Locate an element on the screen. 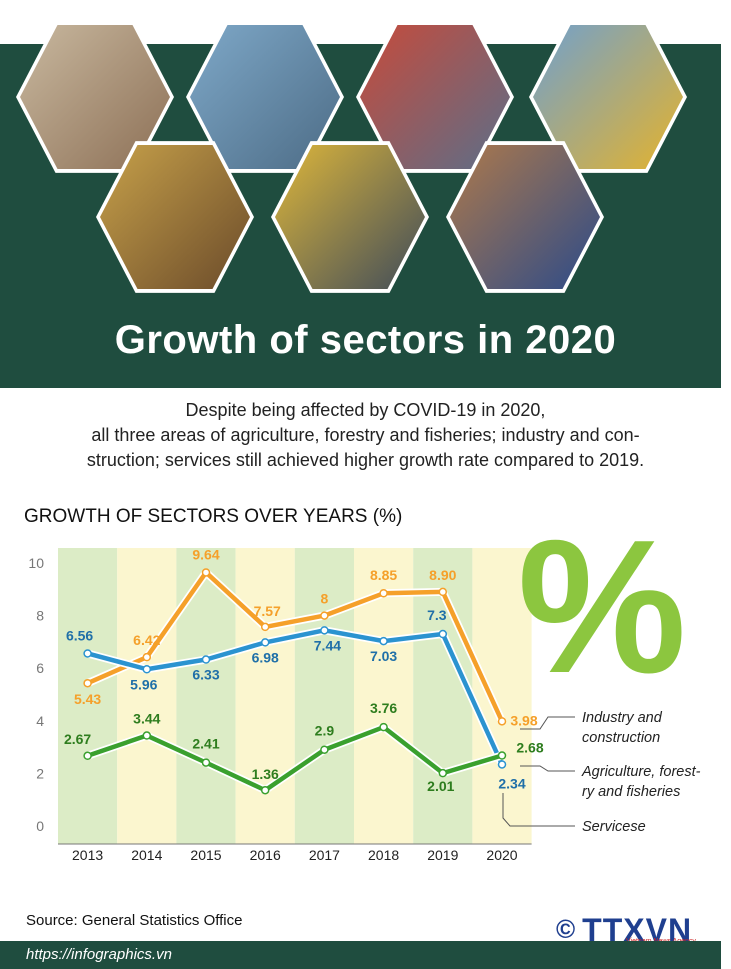 This screenshot has height=969, width=731. point-servicese-2013 is located at coordinates (87, 653).